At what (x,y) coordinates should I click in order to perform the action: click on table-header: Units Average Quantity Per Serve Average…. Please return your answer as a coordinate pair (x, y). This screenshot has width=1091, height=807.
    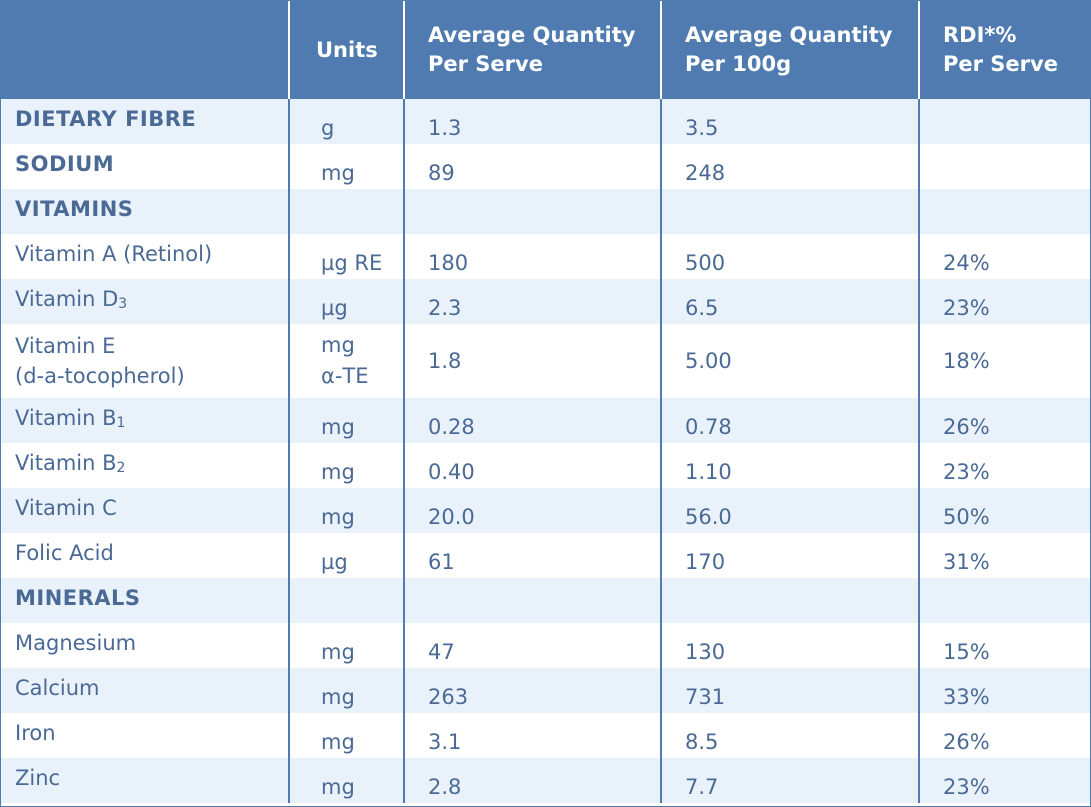
    Looking at the image, I should click on (545, 50).